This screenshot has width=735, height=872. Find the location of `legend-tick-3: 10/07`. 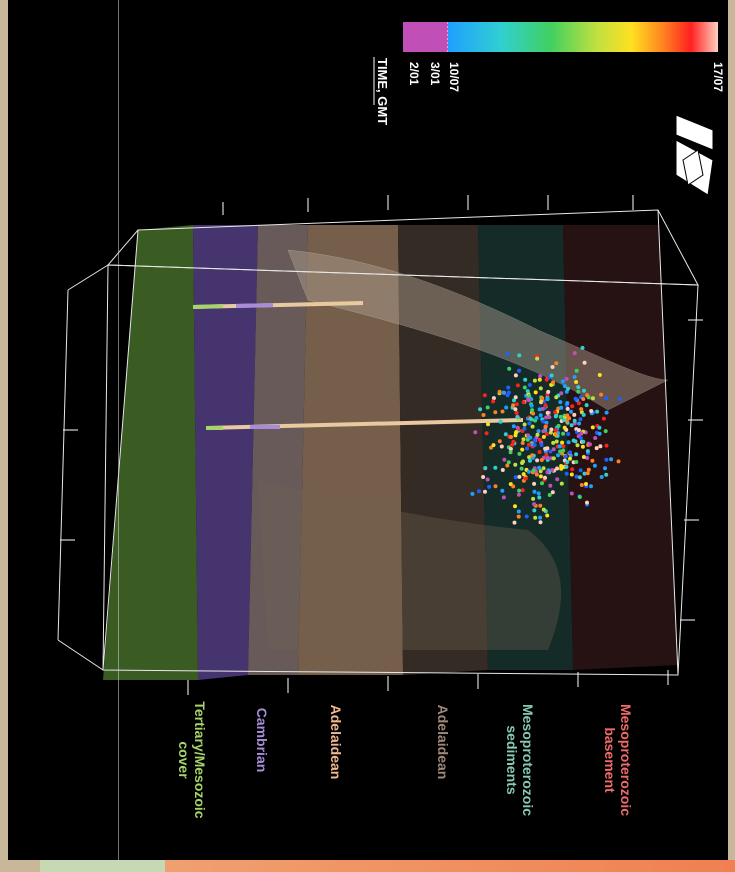

legend-tick-3: 10/07 is located at coordinates (454, 77).